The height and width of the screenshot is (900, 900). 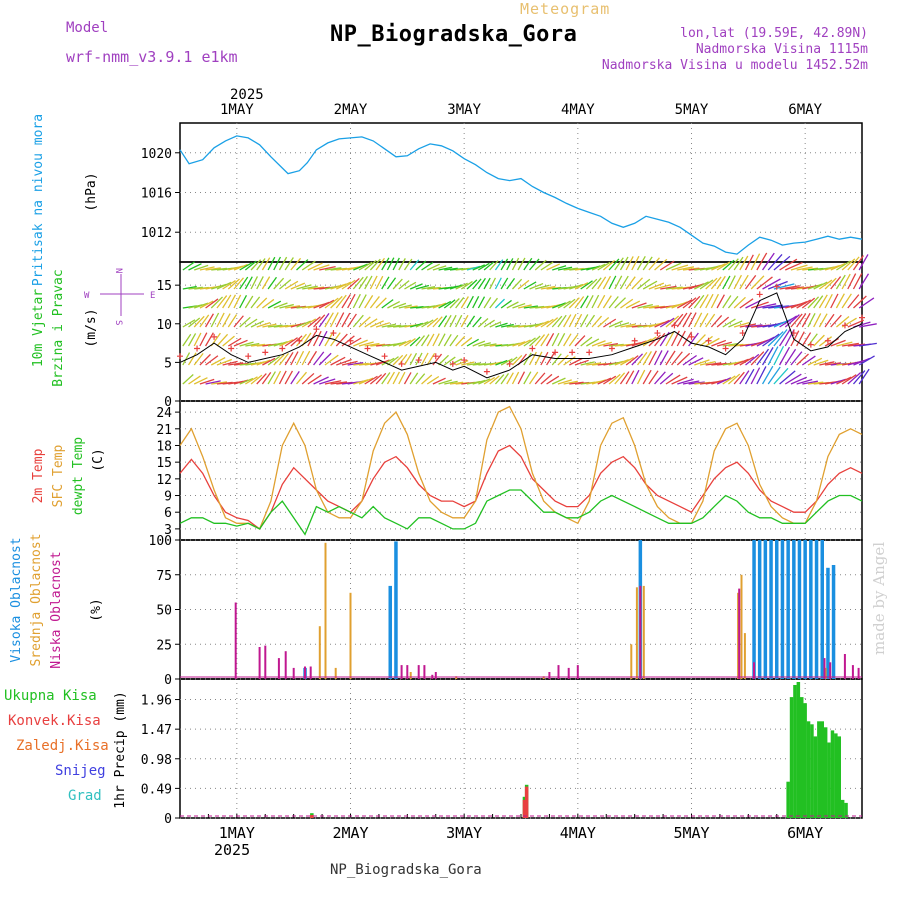 I want to click on bar-ukupna-kisa, so click(x=836, y=775).